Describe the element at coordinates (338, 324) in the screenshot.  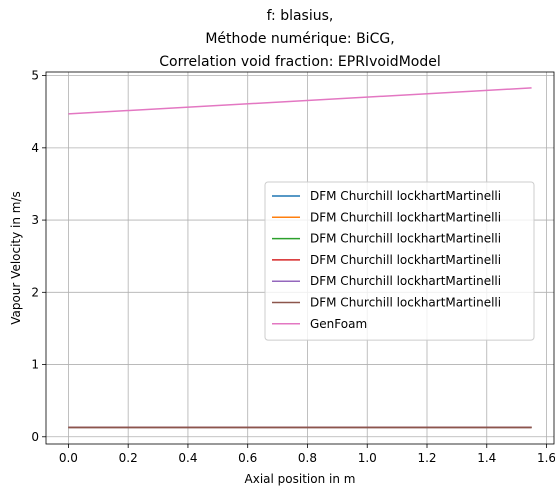
I see `legend-entry-label: GenFoam` at that location.